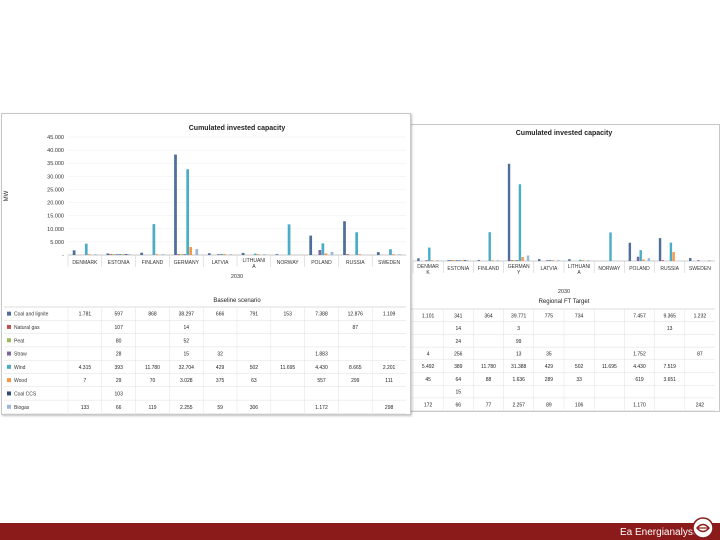 The image size is (720, 540). What do you see at coordinates (659, 532) in the screenshot?
I see `footer-brand-text: Ea Energianalyse` at bounding box center [659, 532].